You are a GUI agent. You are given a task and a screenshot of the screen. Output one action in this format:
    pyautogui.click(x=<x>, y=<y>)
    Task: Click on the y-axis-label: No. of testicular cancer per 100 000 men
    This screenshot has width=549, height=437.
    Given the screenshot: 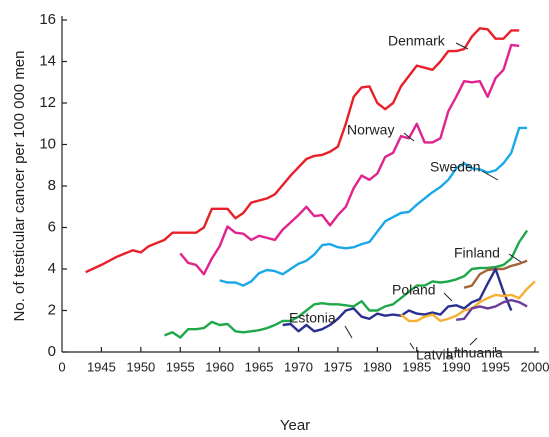 What is the action you would take?
    pyautogui.click(x=19, y=186)
    